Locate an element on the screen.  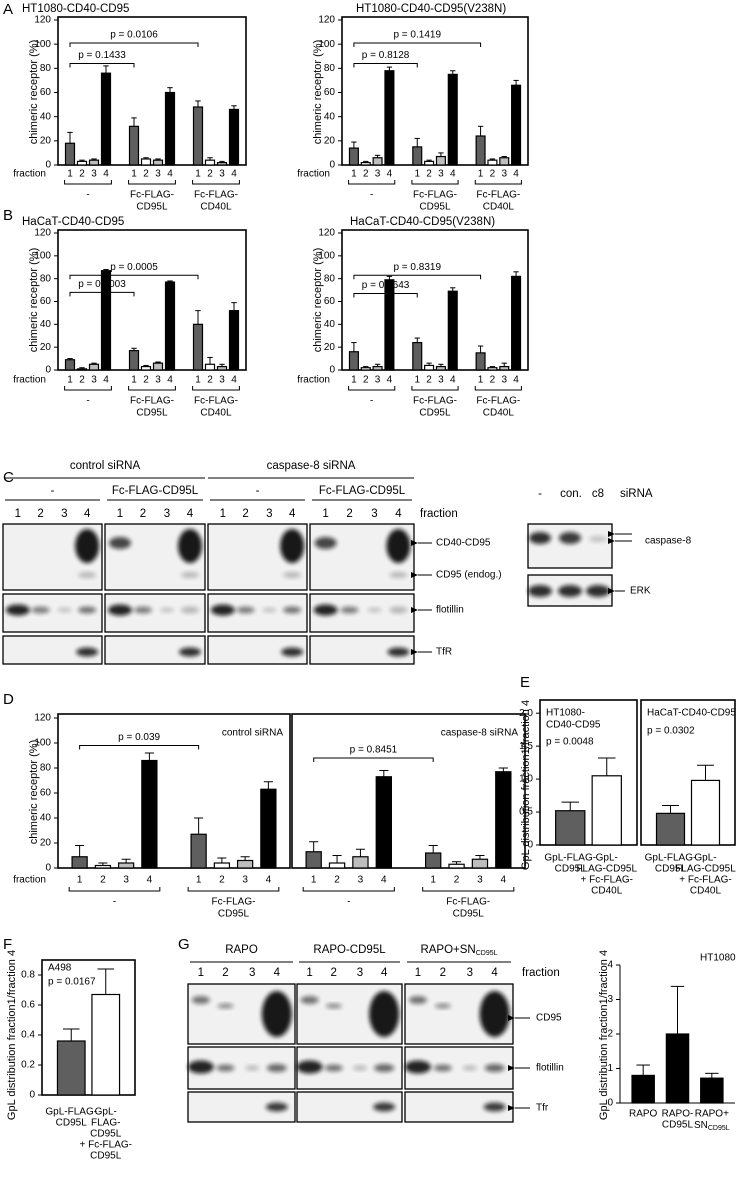
y-tick-label: 1.5 is located at coordinates (526, 746).